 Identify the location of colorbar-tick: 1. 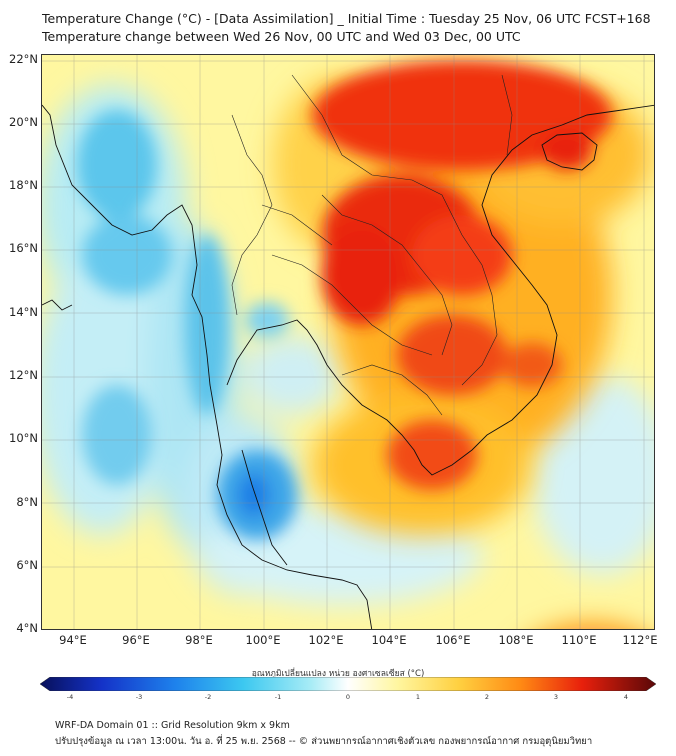
(418, 697).